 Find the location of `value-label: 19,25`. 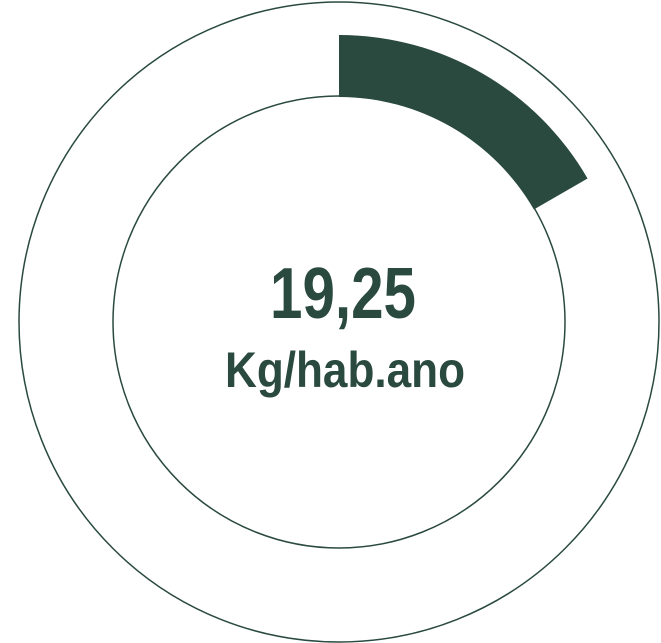

value-label: 19,25 is located at coordinates (343, 294).